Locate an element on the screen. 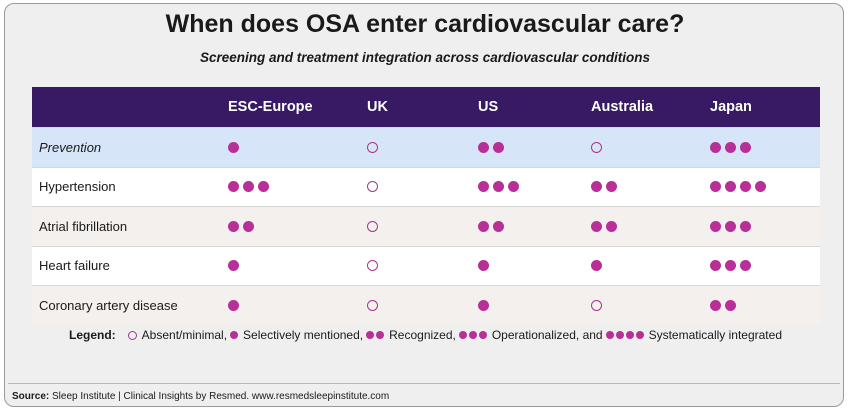 This screenshot has width=850, height=413. legend-item: Systematically integrated is located at coordinates (693, 335).